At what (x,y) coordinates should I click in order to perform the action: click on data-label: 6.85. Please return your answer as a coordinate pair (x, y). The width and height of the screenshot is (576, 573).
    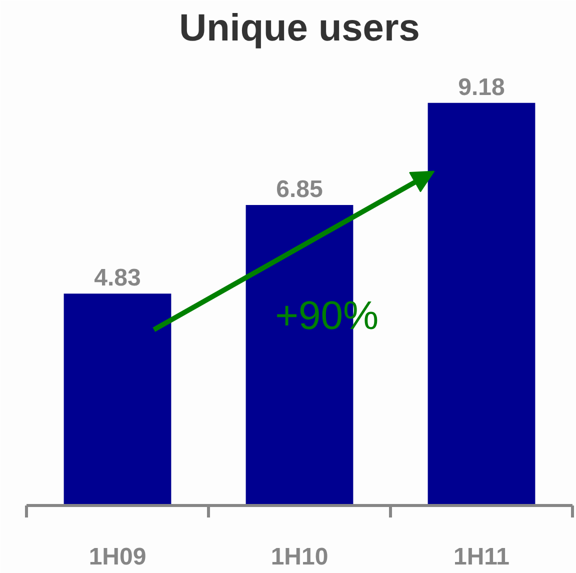
    Looking at the image, I should click on (299, 190).